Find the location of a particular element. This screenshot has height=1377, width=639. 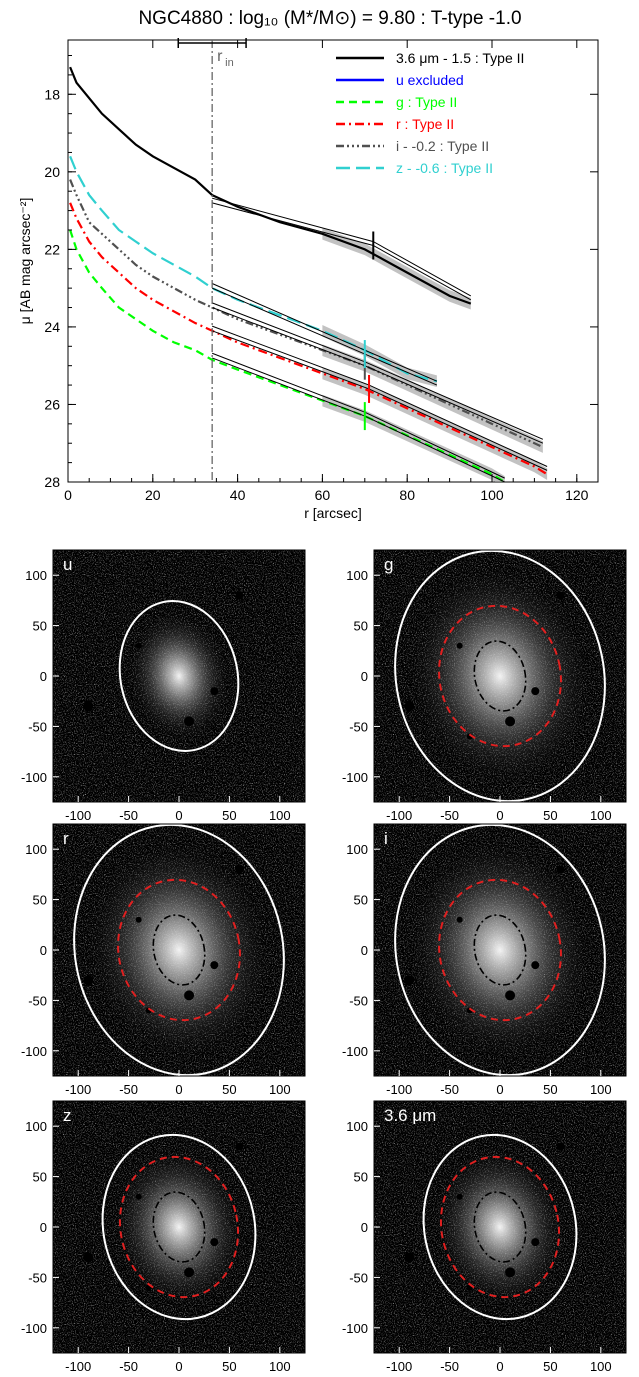

x-tick-label: 120 is located at coordinates (577, 495).